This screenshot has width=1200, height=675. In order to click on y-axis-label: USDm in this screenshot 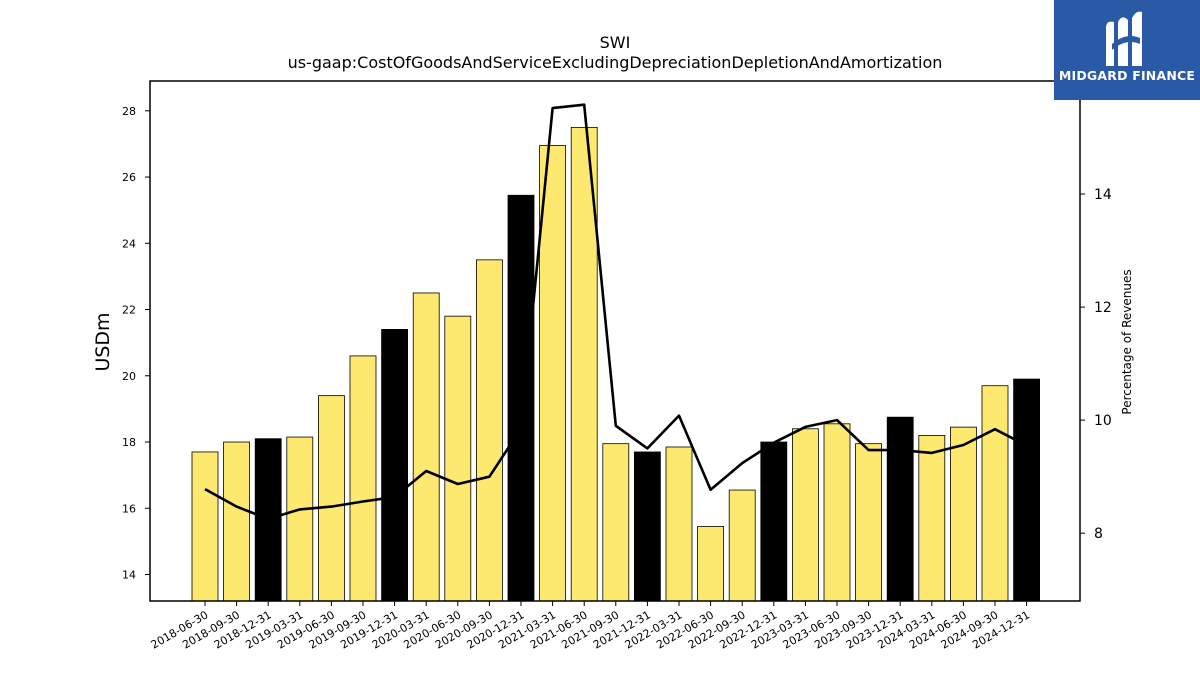, I will do `click(103, 341)`.